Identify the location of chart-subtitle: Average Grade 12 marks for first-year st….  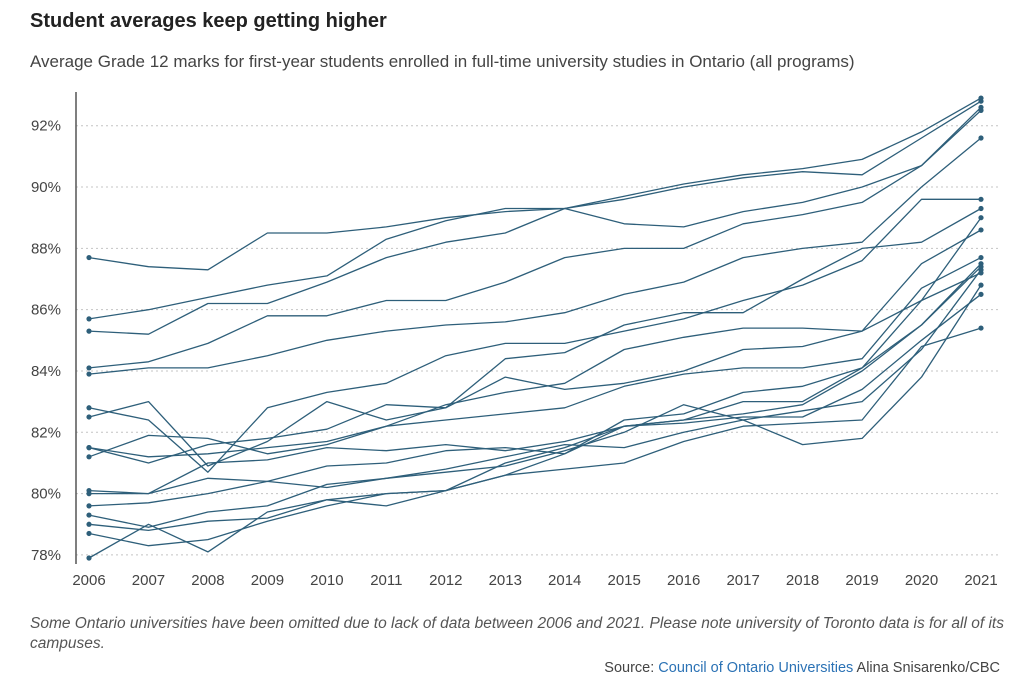
(442, 61).